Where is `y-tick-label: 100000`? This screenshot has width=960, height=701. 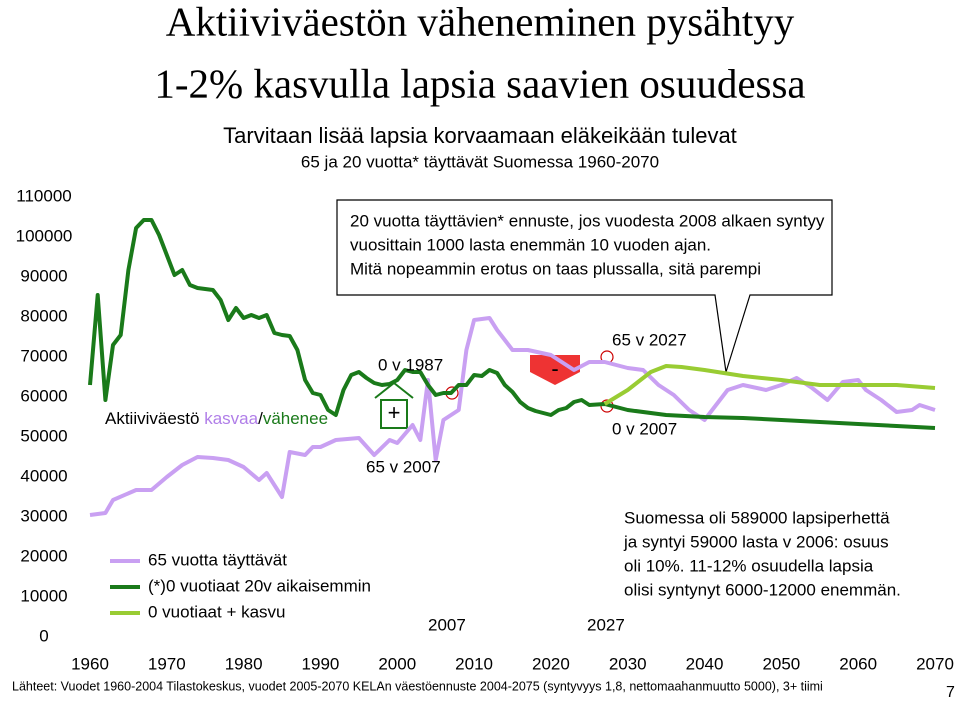
y-tick-label: 100000 is located at coordinates (44, 235).